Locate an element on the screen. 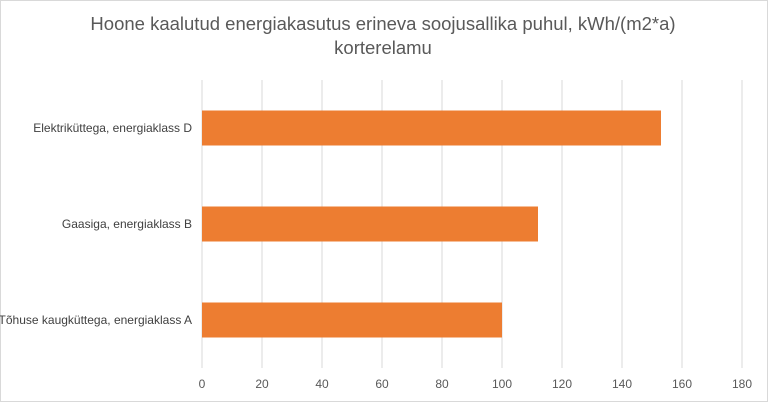  x-tick-label-40: 40 is located at coordinates (322, 384).